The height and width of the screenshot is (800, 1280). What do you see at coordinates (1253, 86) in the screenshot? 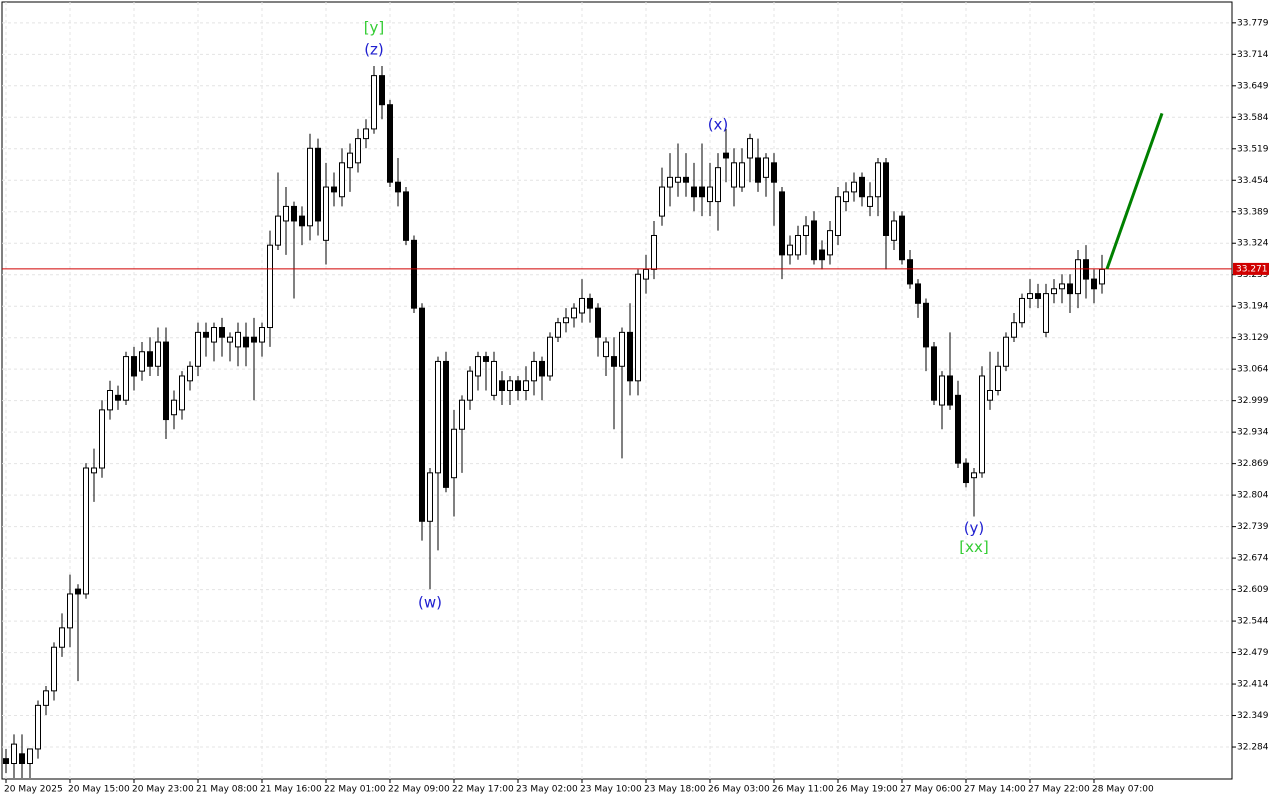
I see `y-tick-label: 33.649` at bounding box center [1253, 86].